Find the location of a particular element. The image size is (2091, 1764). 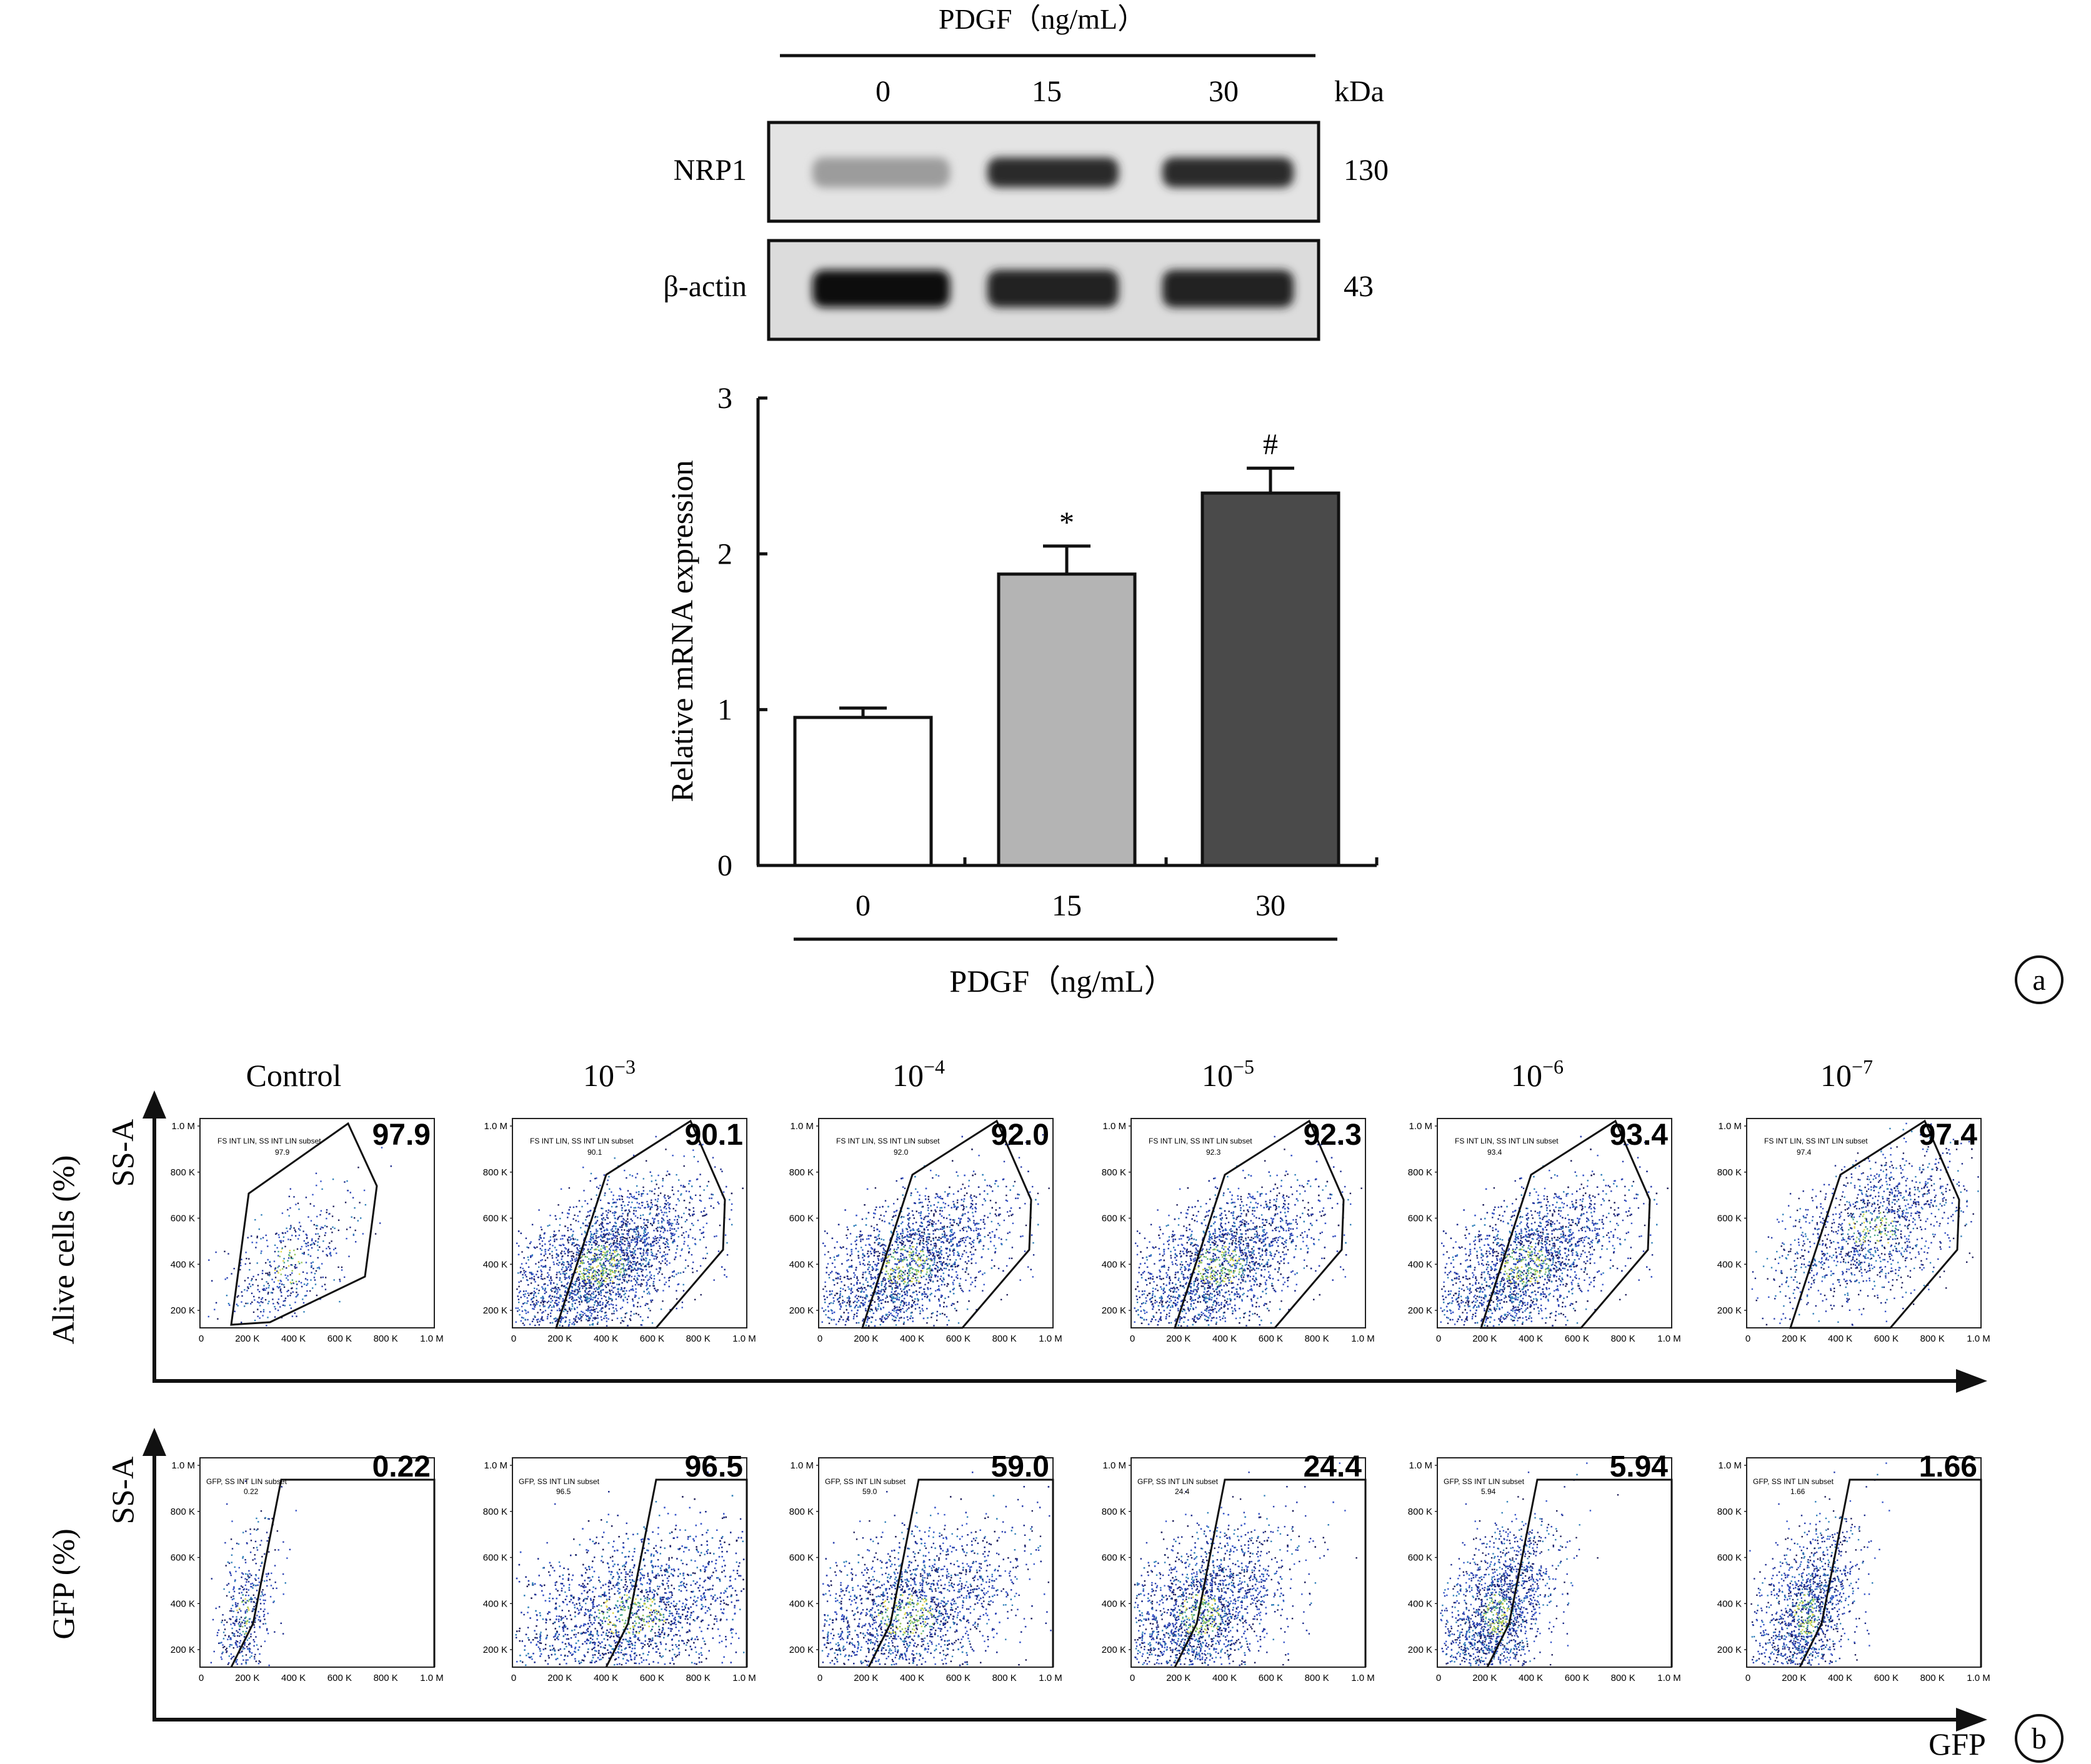

flow-column-exponent: −5 is located at coordinates (1243, 1066).